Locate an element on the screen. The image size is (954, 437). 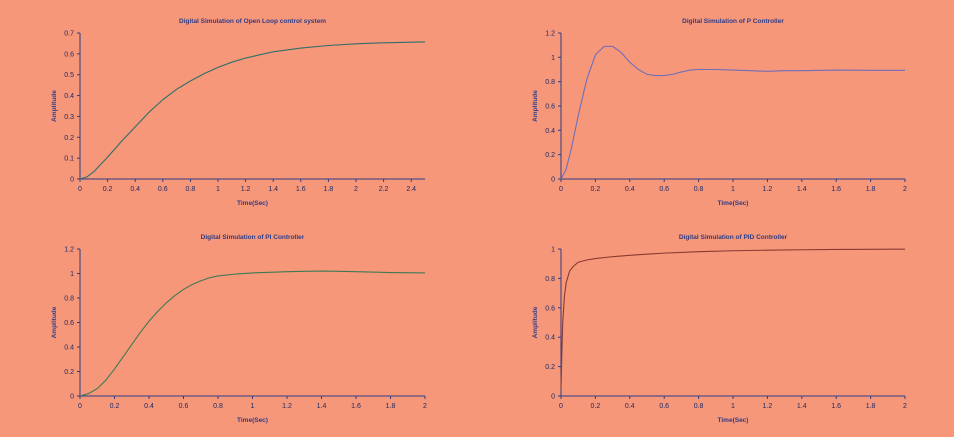
y-tick-label: 0.7 is located at coordinates (69, 34).